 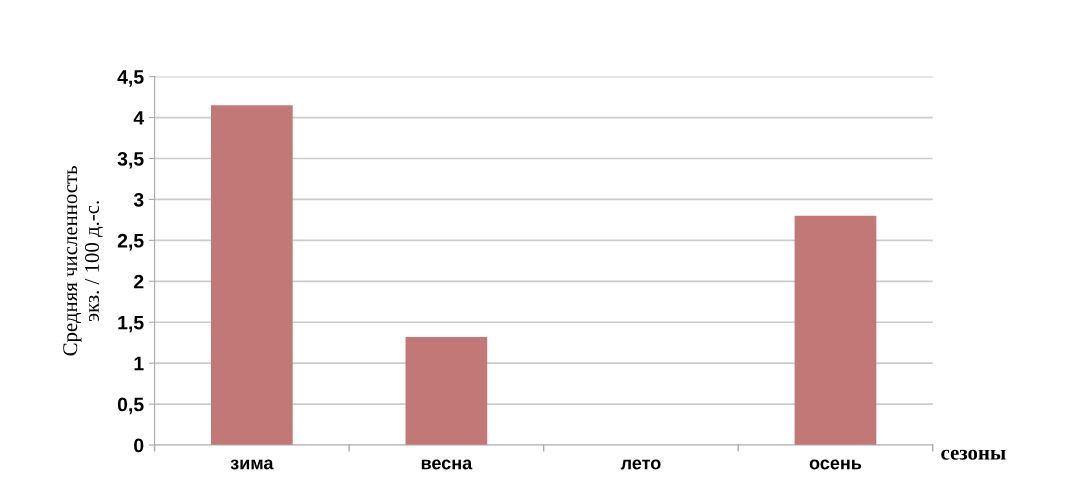 What do you see at coordinates (252, 464) in the screenshot?
I see `x-tick-label: зима` at bounding box center [252, 464].